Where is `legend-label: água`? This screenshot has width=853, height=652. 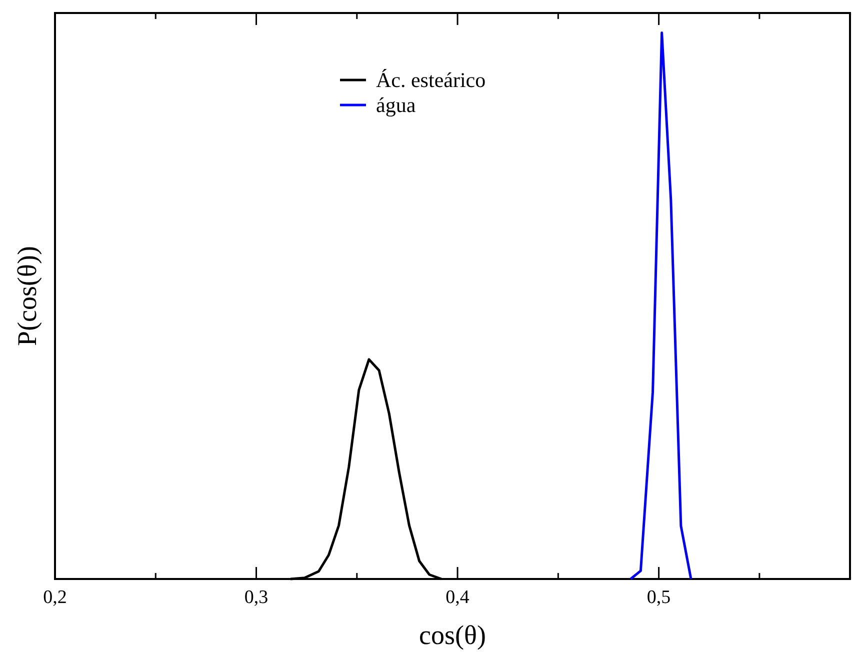 legend-label: água is located at coordinates (396, 105).